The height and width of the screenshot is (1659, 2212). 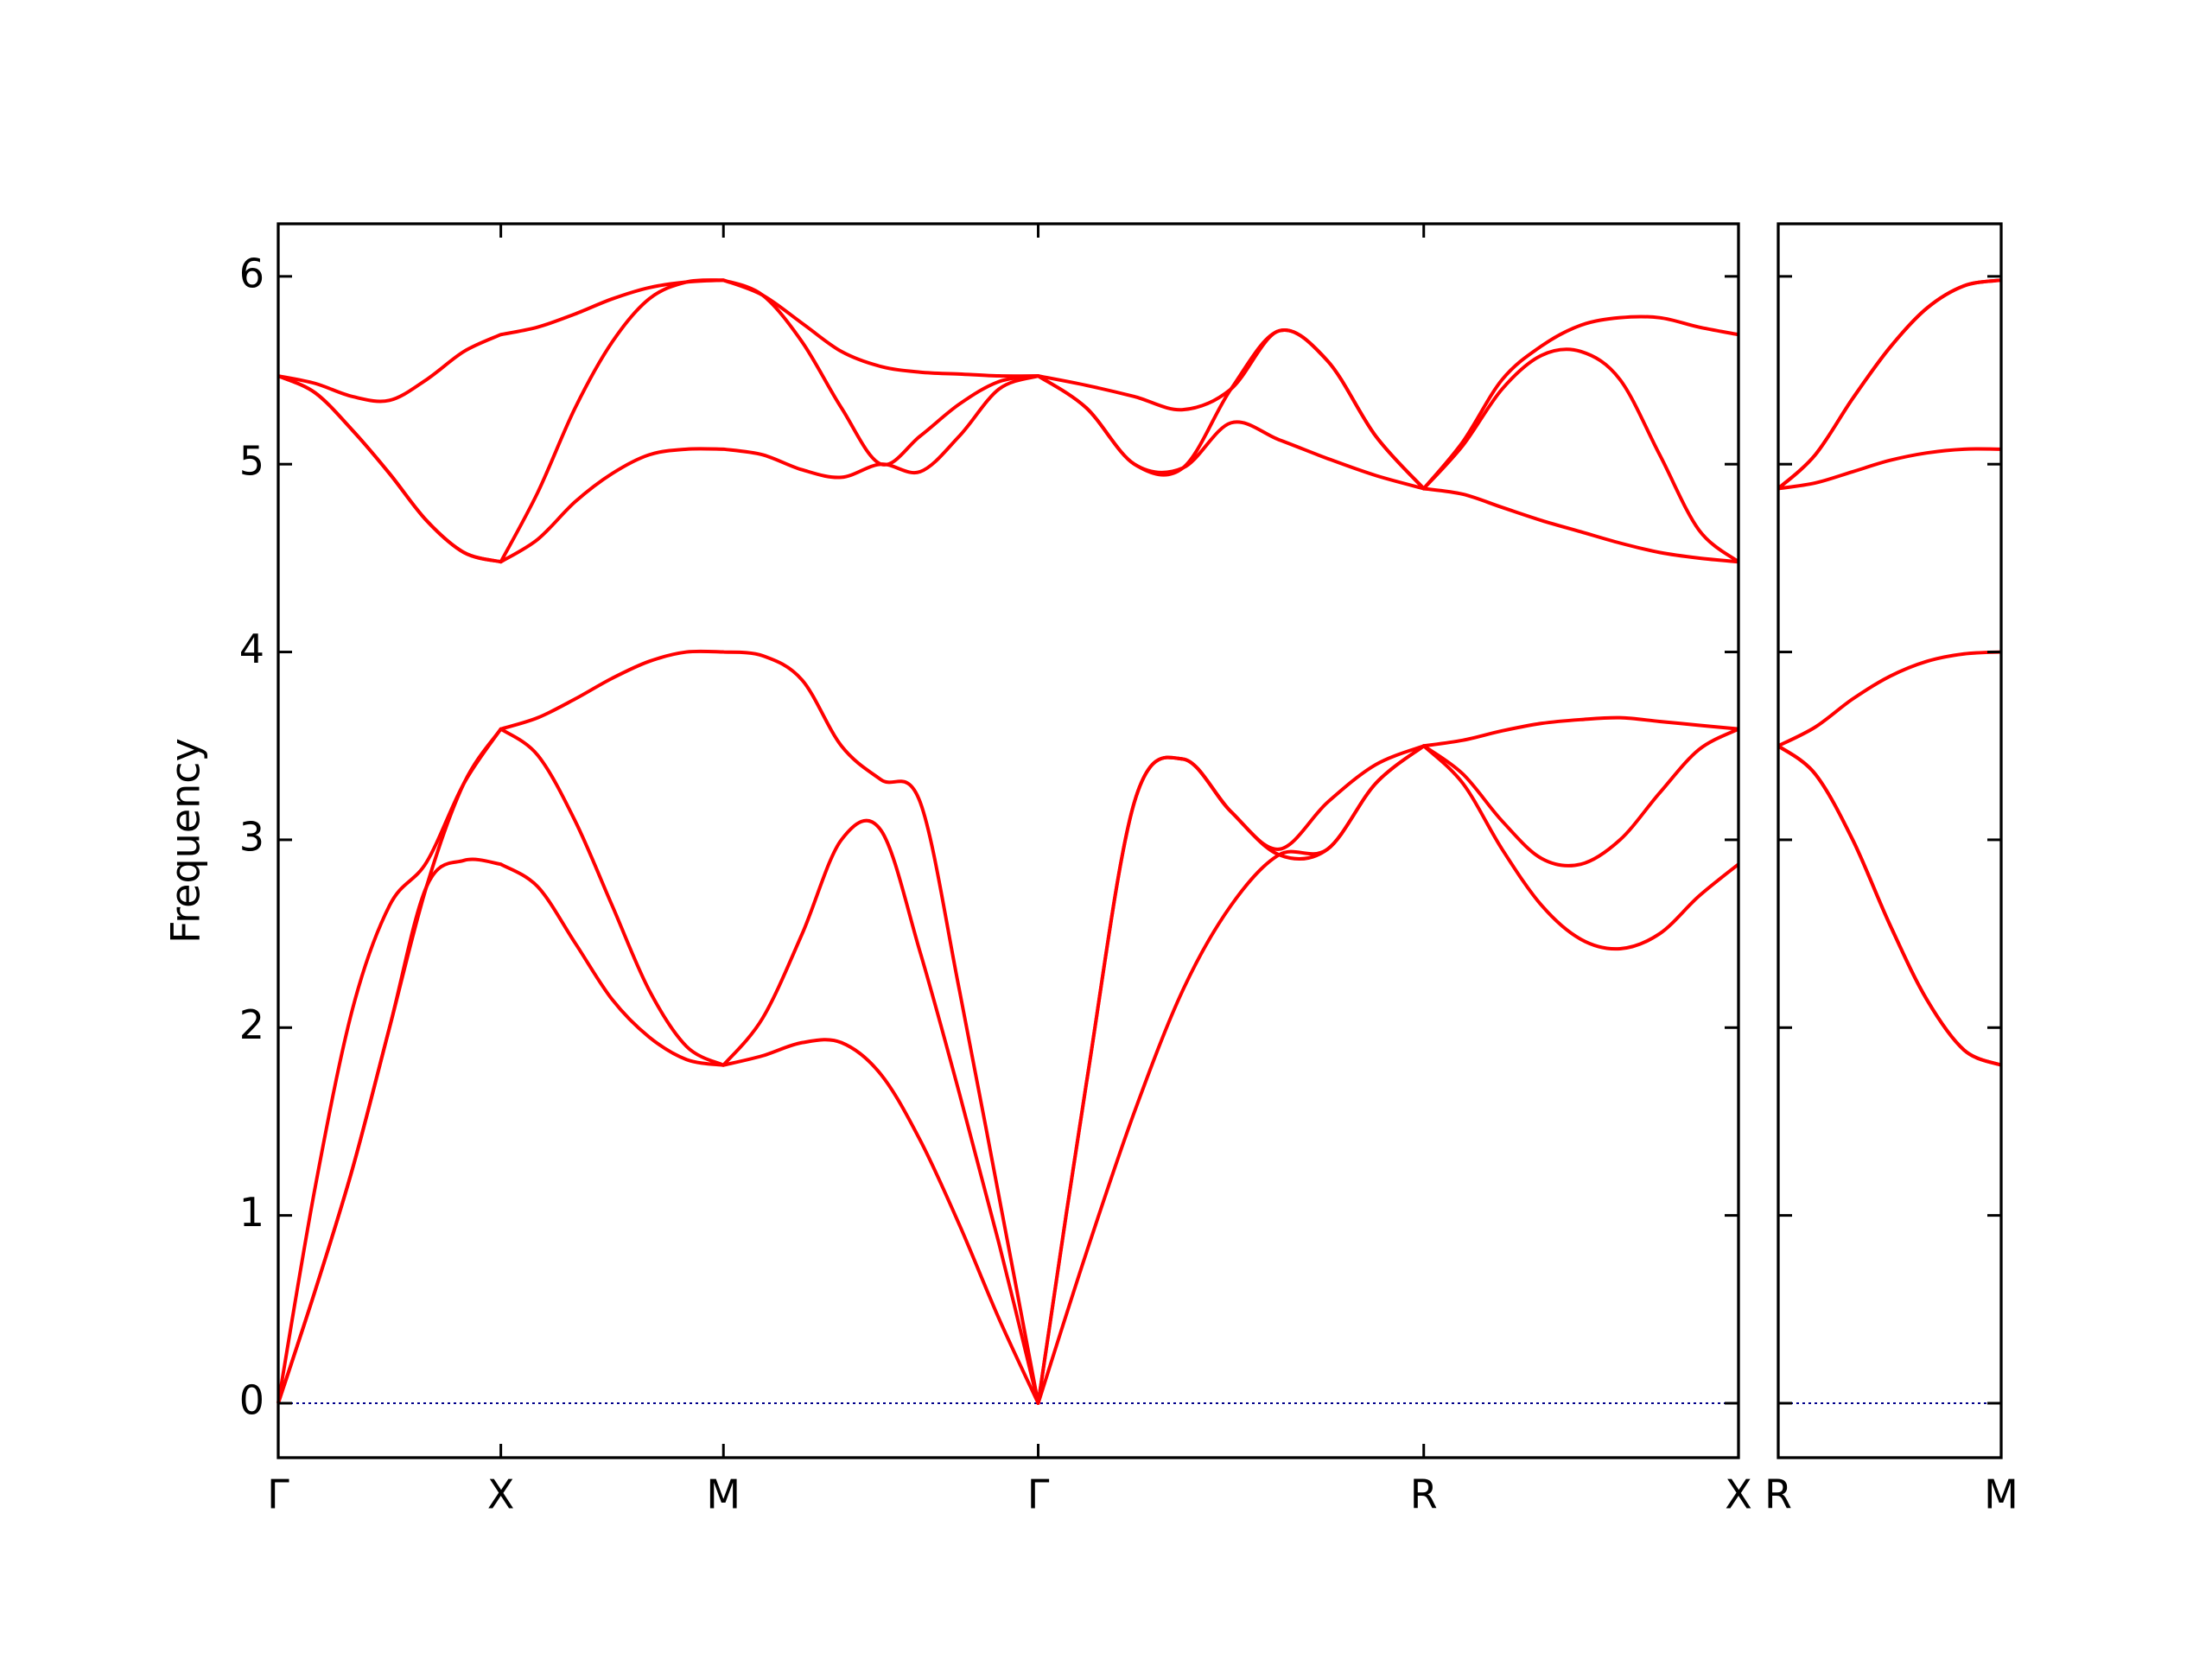 What do you see at coordinates (251, 649) in the screenshot?
I see `y-tick-label: 4` at bounding box center [251, 649].